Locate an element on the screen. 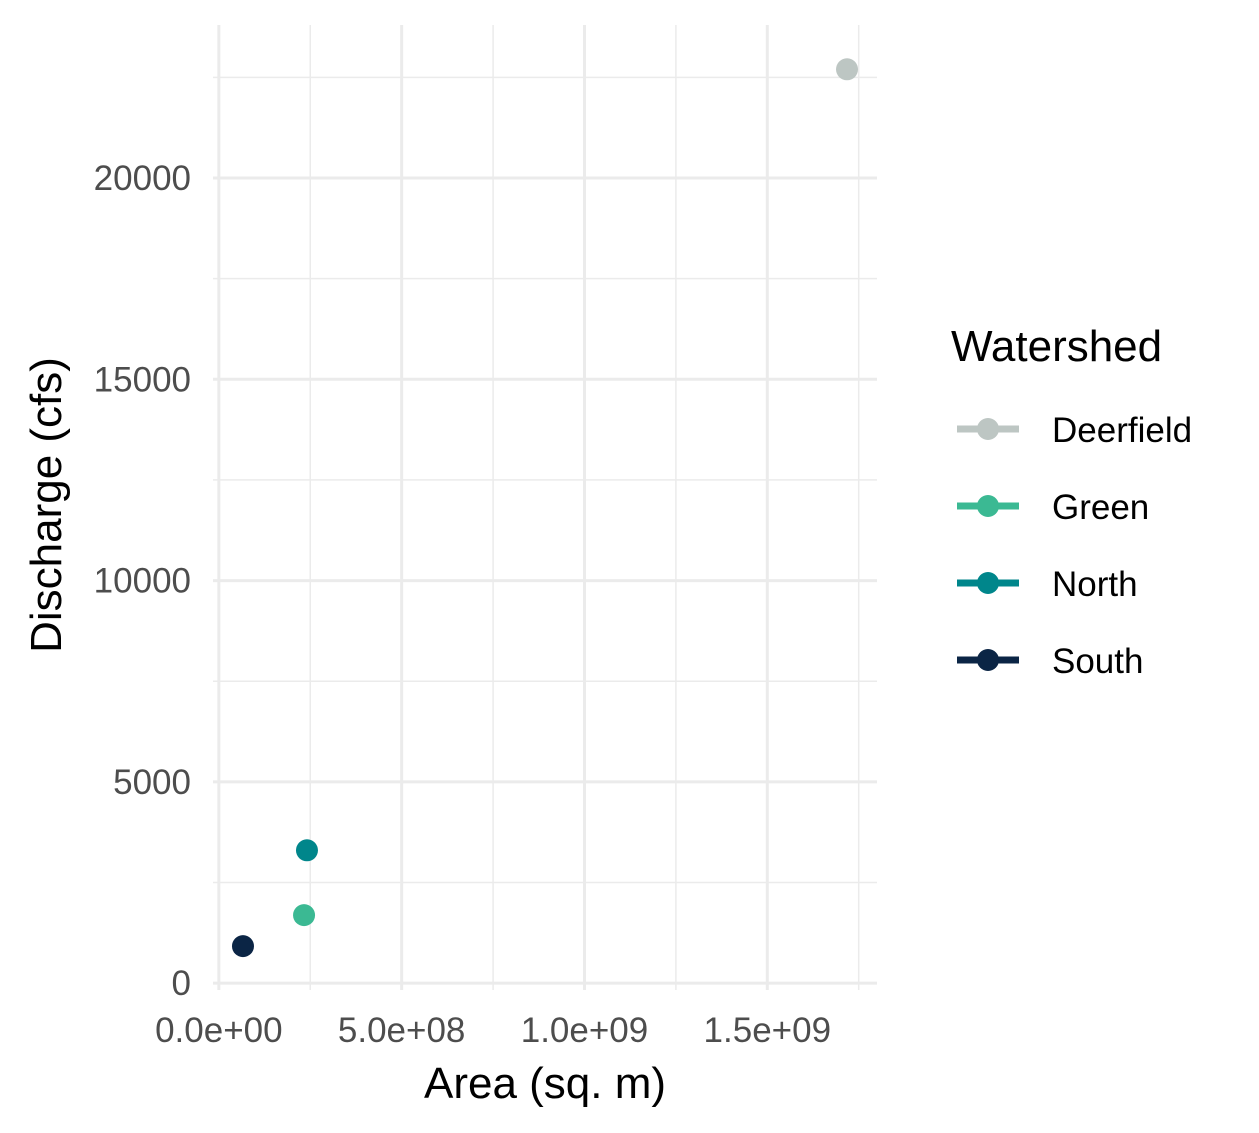 Image resolution: width=1259 pixels, height=1133 pixels. x-tick-label: 1.5e+09 is located at coordinates (768, 1030).